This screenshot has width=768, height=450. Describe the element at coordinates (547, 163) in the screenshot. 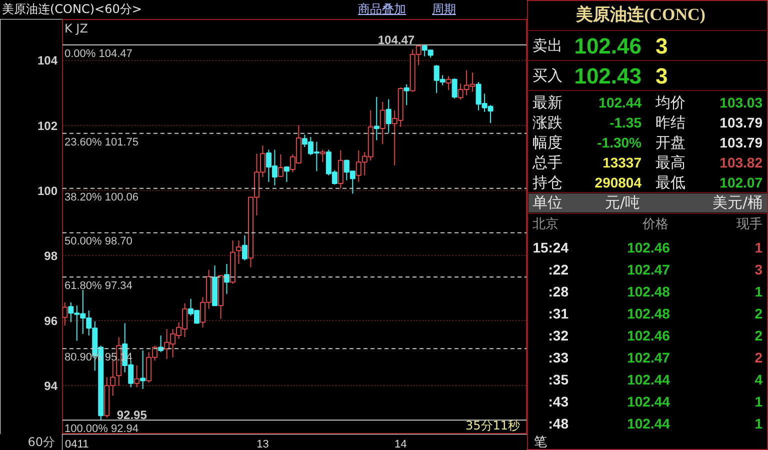

I see `text: 总手` at that location.